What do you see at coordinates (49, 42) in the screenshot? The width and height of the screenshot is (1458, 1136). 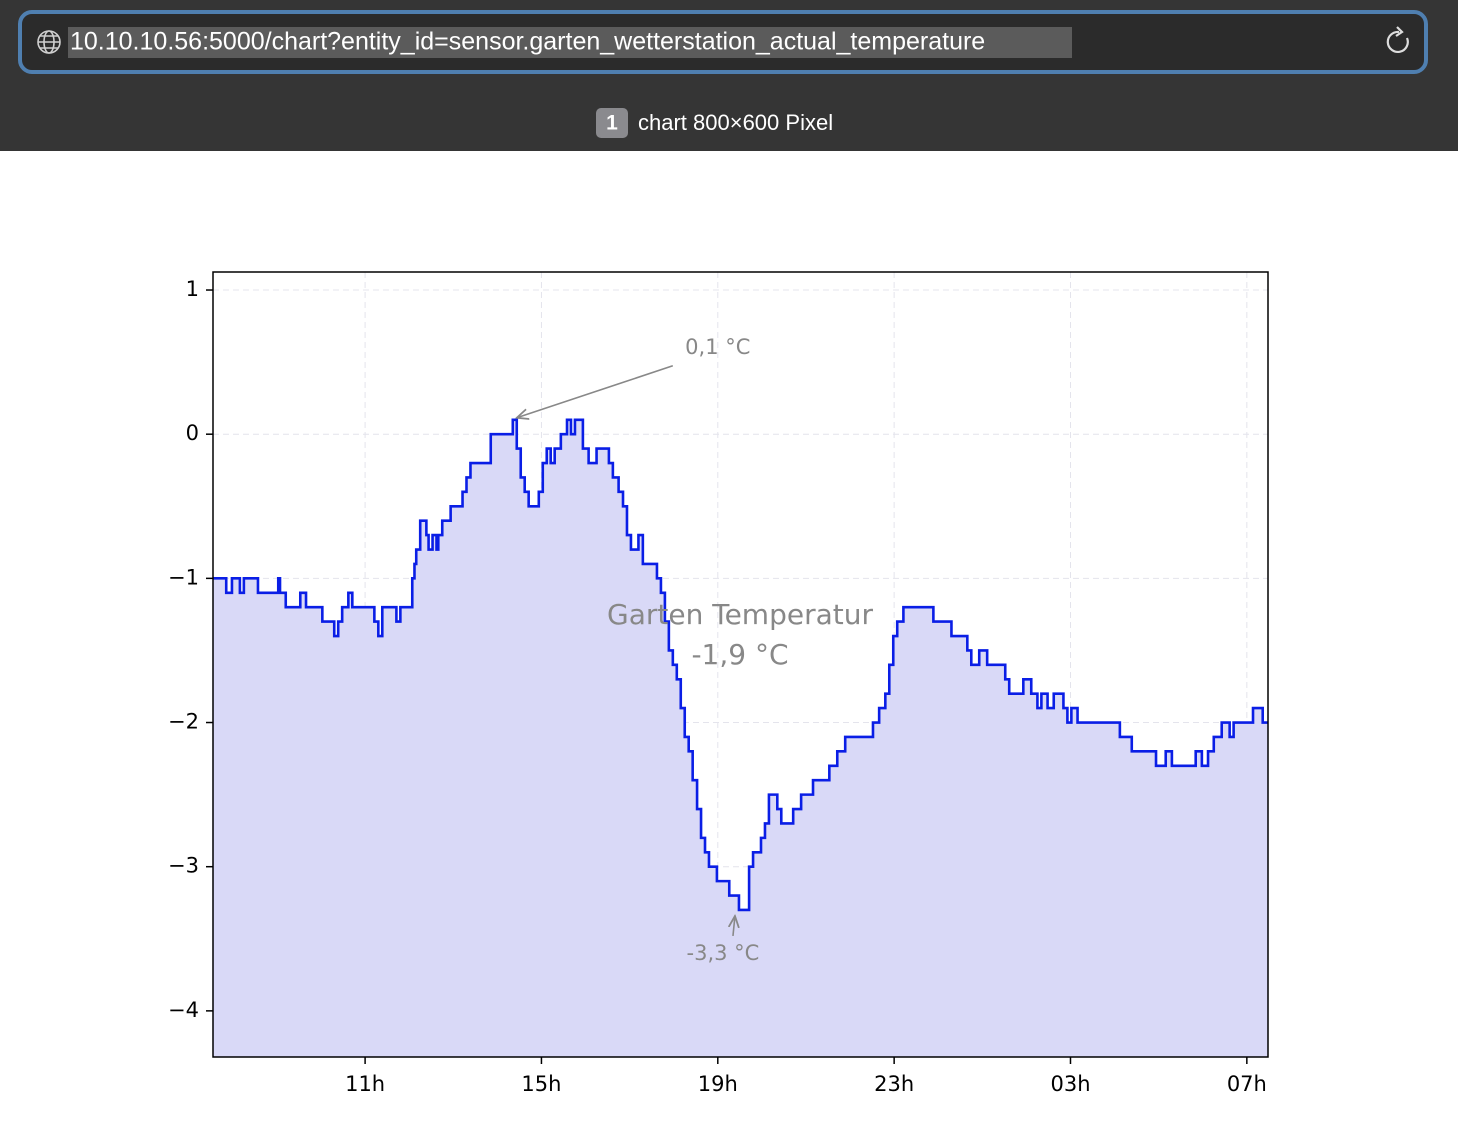 I see `globe-icon` at bounding box center [49, 42].